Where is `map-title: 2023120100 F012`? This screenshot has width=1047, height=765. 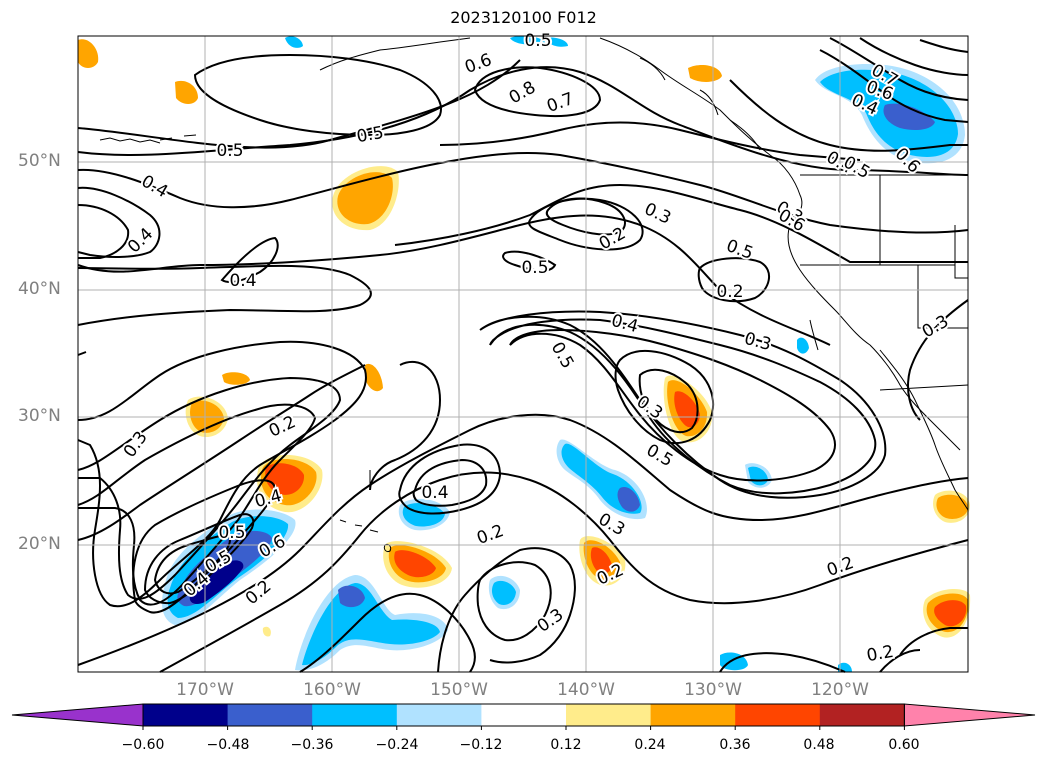 map-title: 2023120100 F012 is located at coordinates (523, 17).